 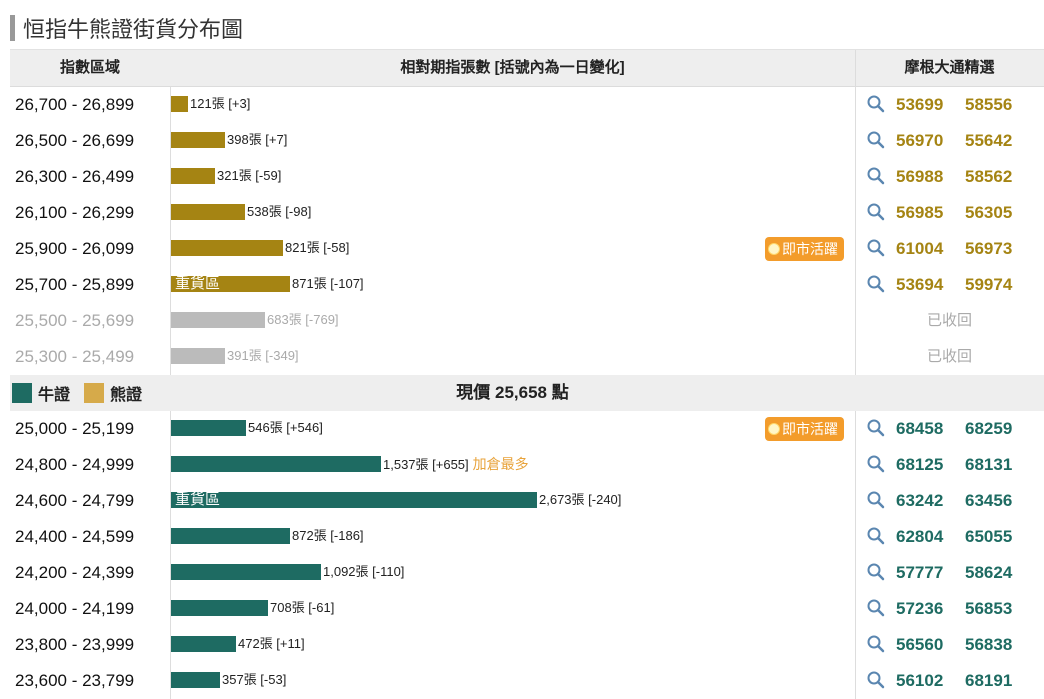 What do you see at coordinates (989, 212) in the screenshot?
I see `warrant-code-link: 56305` at bounding box center [989, 212].